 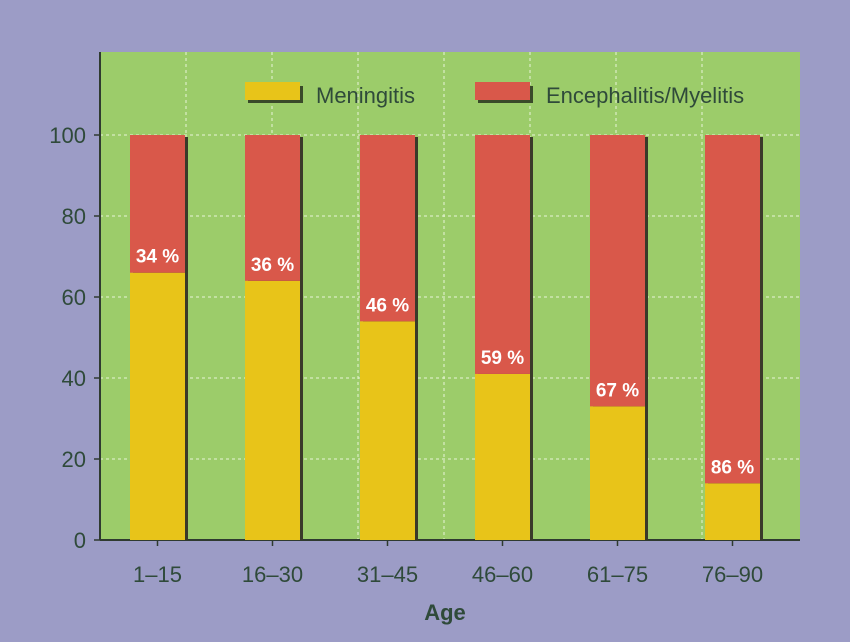 I want to click on data-label: 67 %, so click(x=617, y=390).